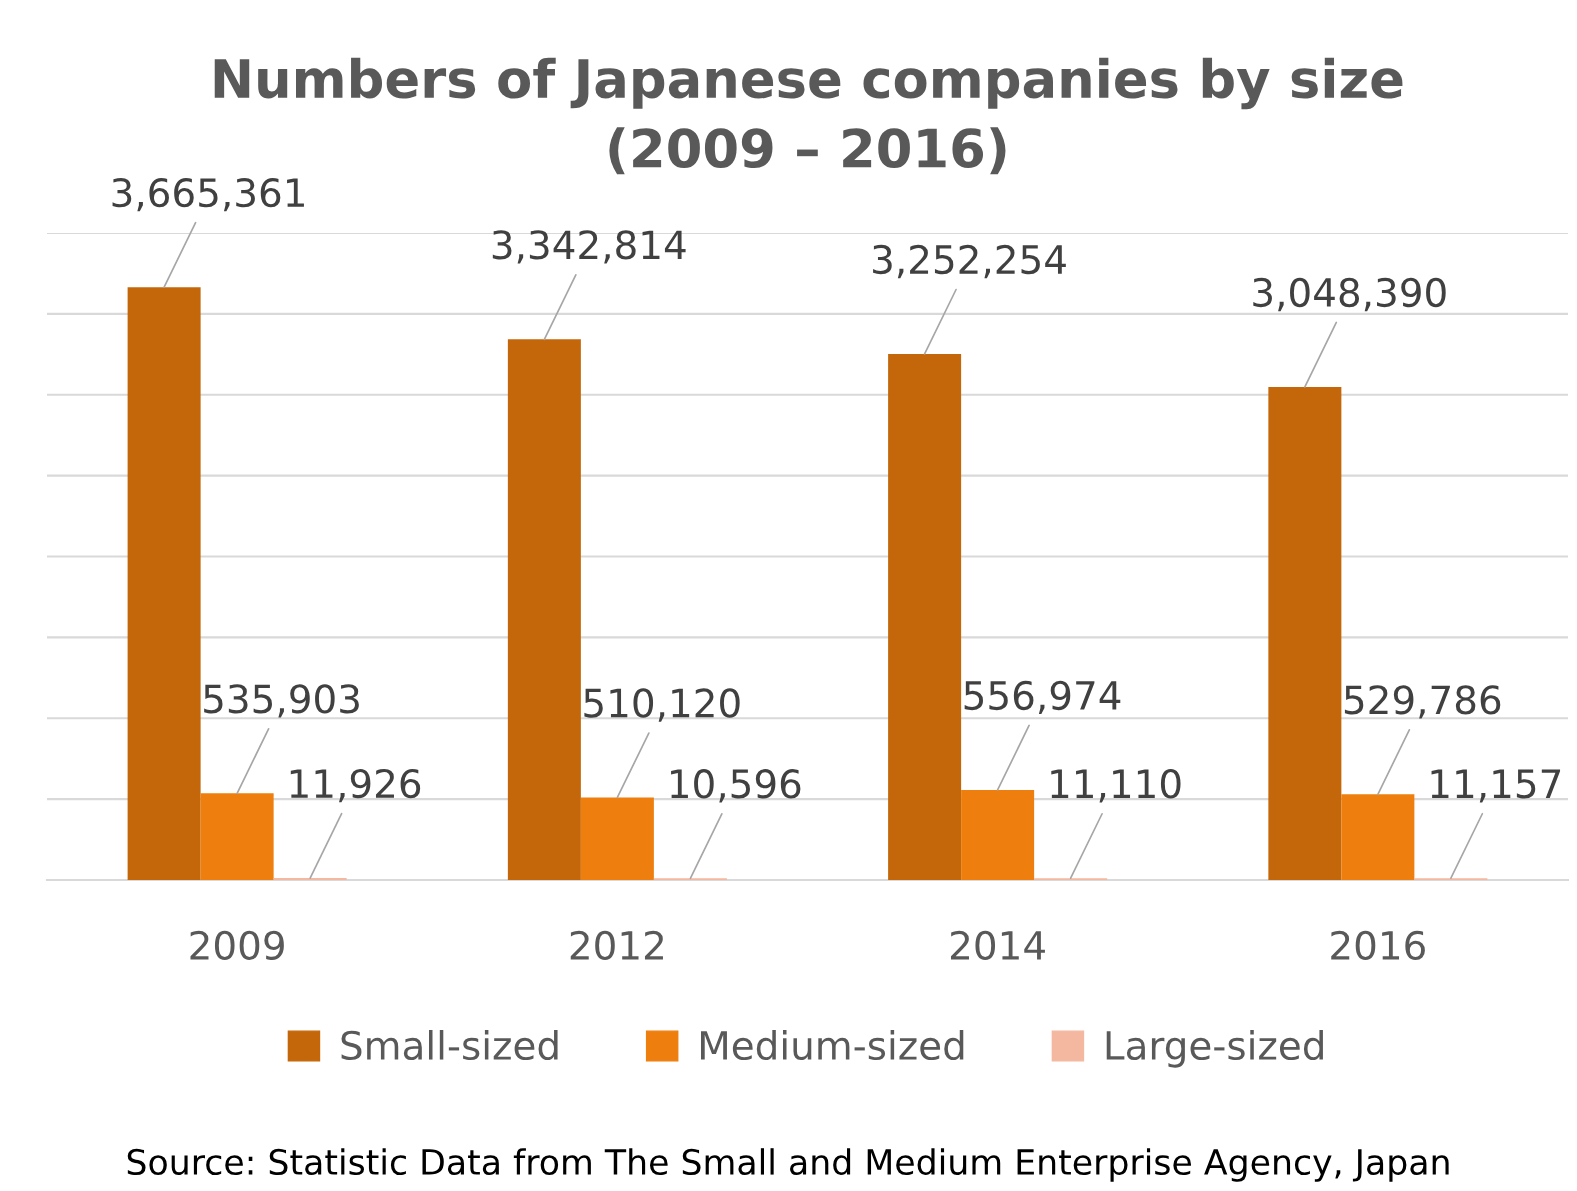 This screenshot has height=1191, width=1577. I want to click on data-label: 3,665,361, so click(208, 194).